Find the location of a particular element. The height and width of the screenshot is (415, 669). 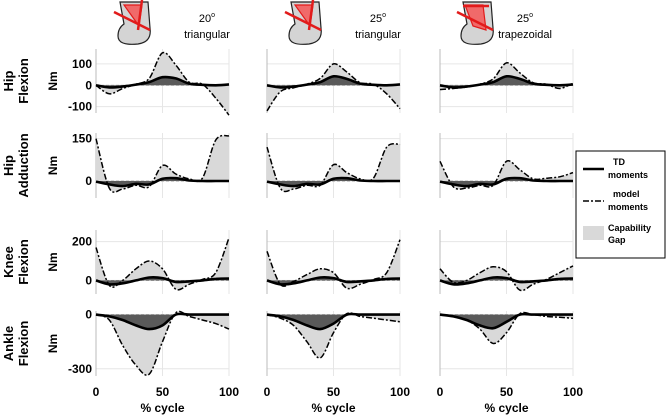

legend-gap-label-2: Gap is located at coordinates (617, 240).